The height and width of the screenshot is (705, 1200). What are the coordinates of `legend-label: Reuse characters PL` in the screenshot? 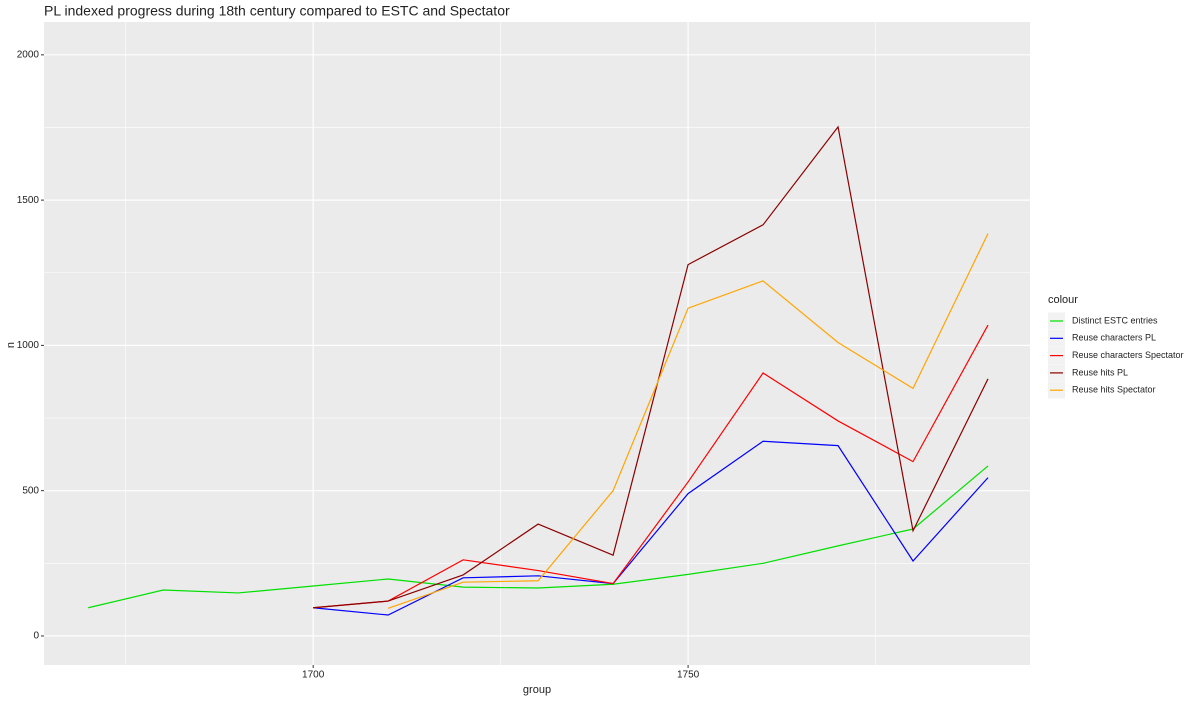 It's located at (1114, 338).